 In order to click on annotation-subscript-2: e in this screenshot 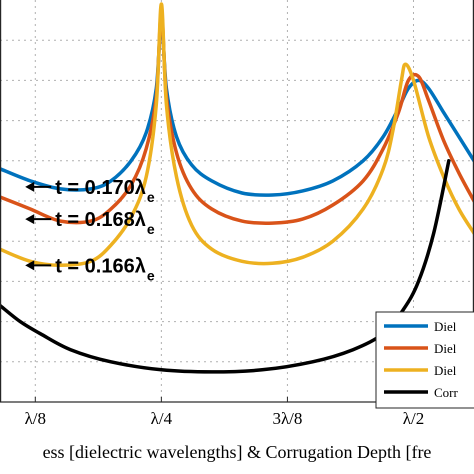, I will do `click(151, 275)`.